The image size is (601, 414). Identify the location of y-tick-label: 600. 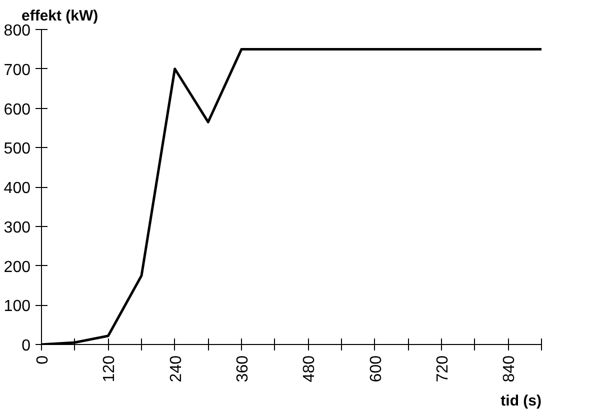
(17, 109).